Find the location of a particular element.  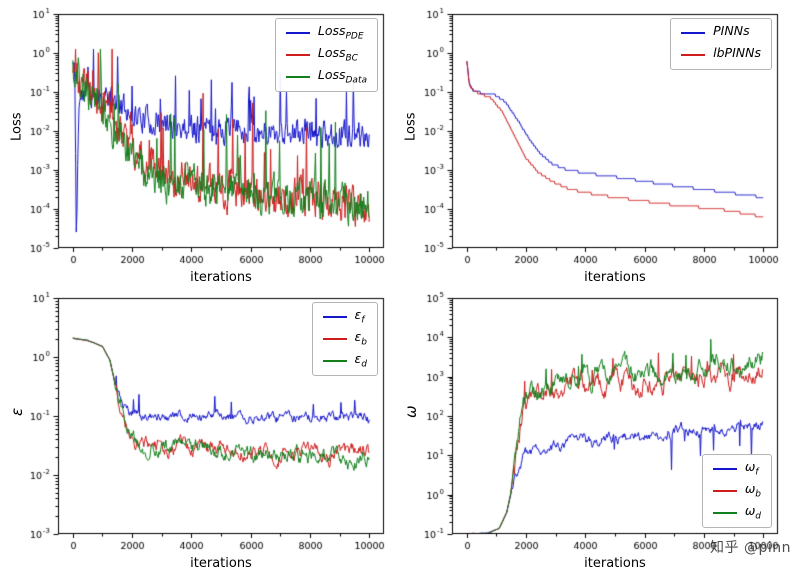

legend-label-loss-bc: LossBC is located at coordinates (337, 54).